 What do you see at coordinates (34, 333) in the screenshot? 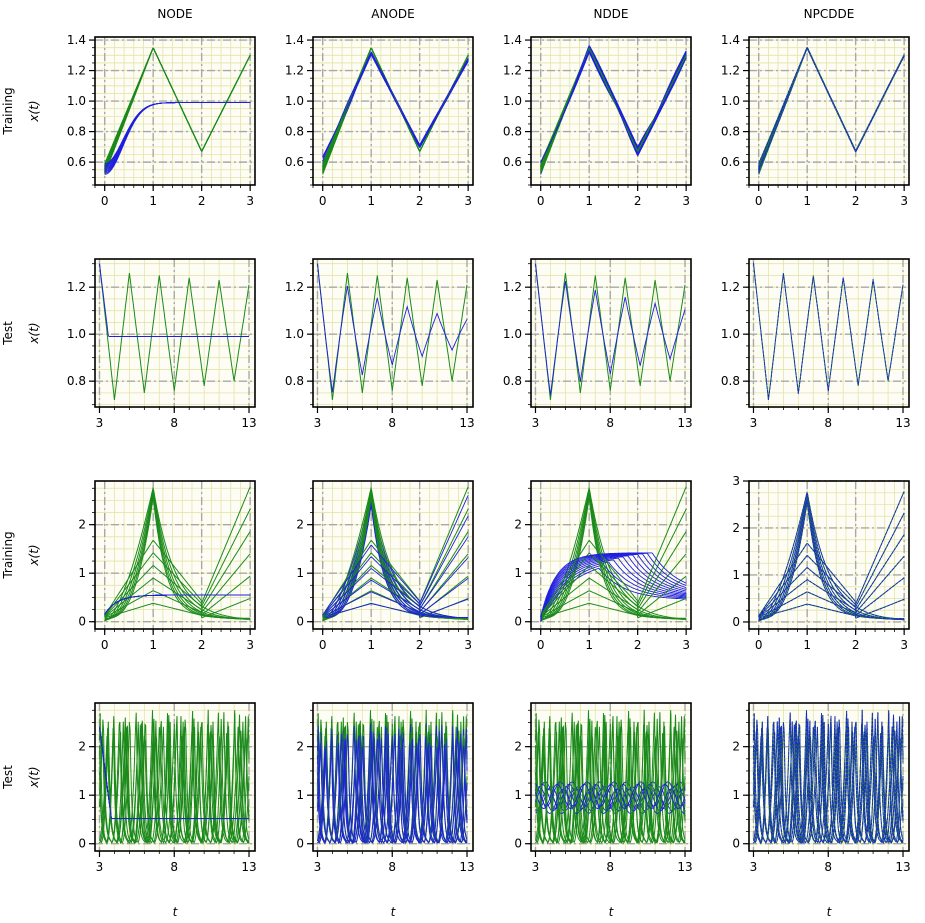
I see `y-axis-label: x(t)` at bounding box center [34, 333].